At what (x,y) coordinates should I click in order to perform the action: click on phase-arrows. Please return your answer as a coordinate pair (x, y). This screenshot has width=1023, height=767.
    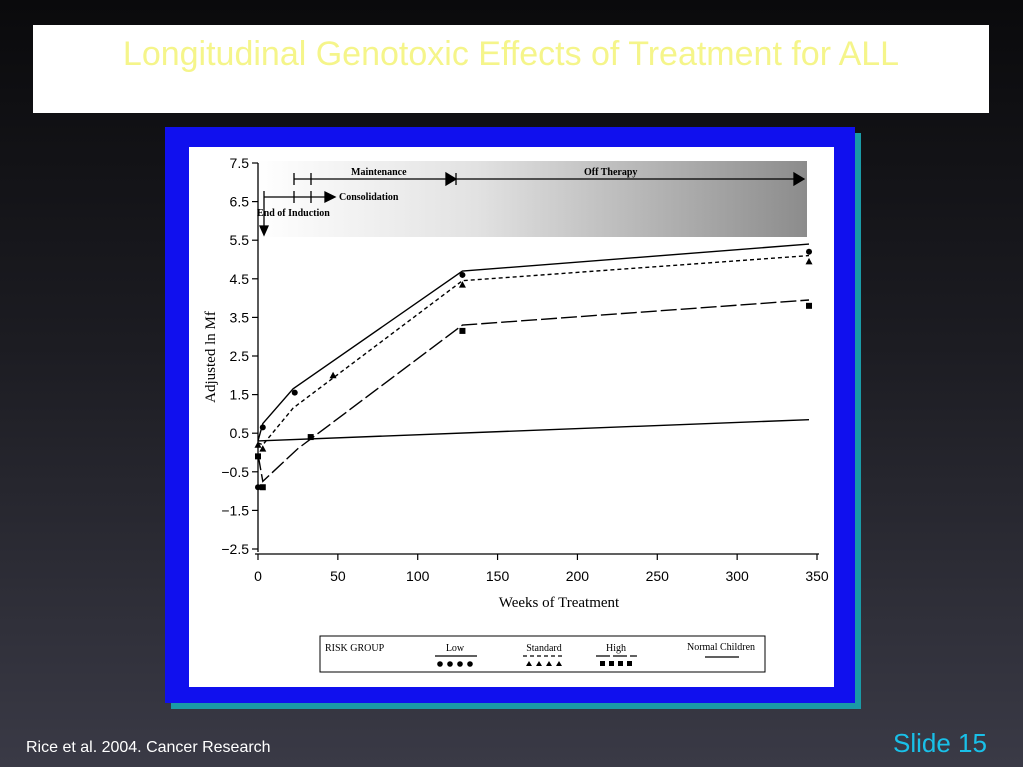
    Looking at the image, I should click on (532, 204).